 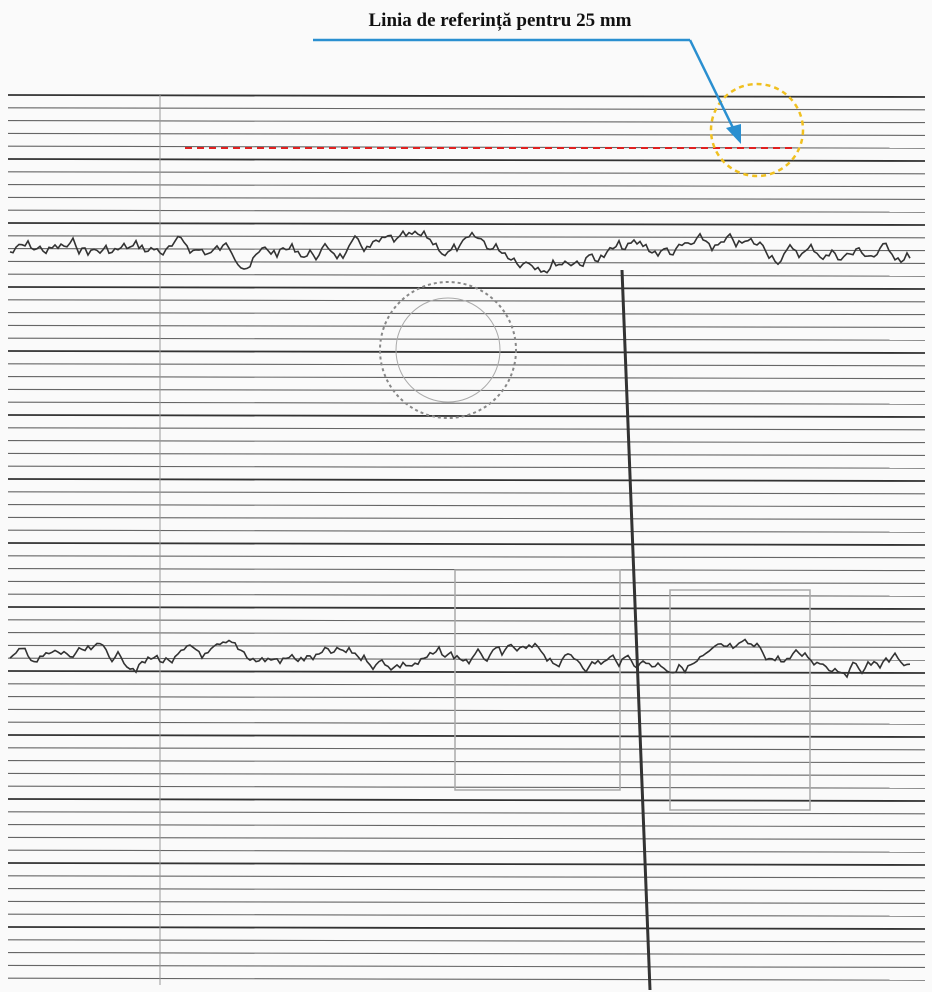 I want to click on pen-line, so click(x=636, y=630).